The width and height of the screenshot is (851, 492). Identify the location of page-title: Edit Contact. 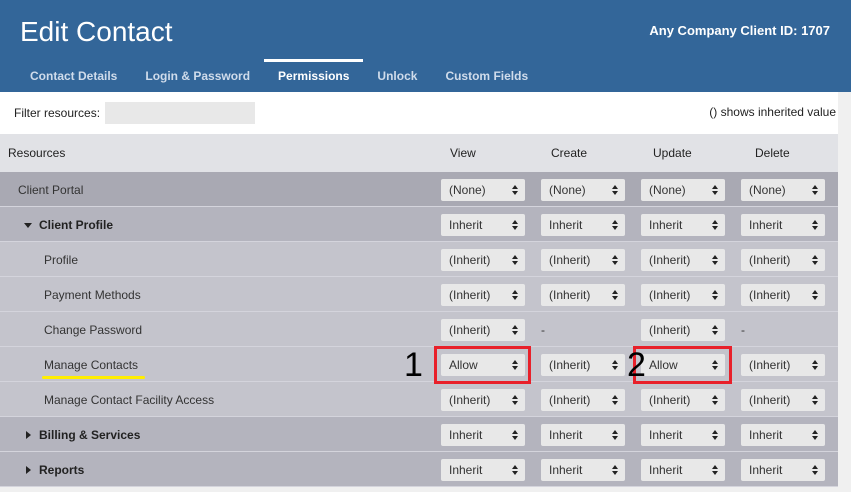
(96, 31).